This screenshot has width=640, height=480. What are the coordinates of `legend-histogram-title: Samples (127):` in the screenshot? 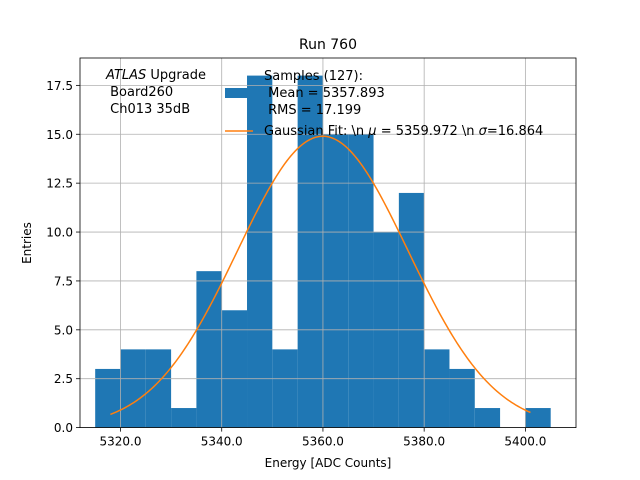 It's located at (313, 76).